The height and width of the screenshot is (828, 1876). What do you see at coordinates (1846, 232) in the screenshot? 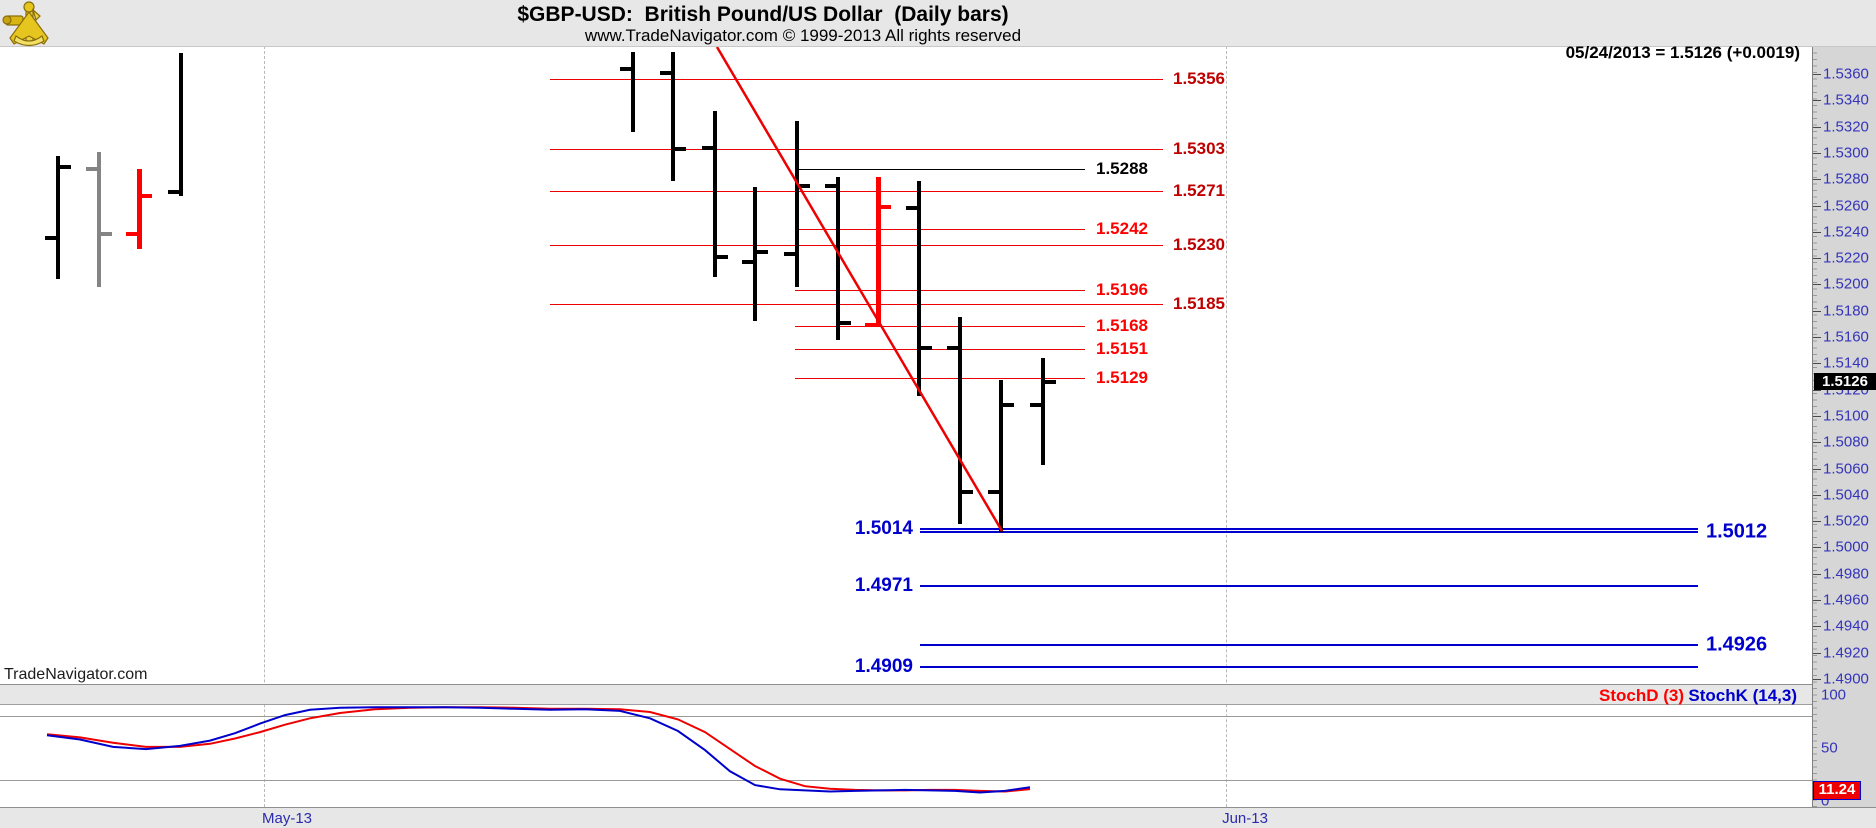
I see `price-axis-label: 1.5240` at bounding box center [1846, 232].